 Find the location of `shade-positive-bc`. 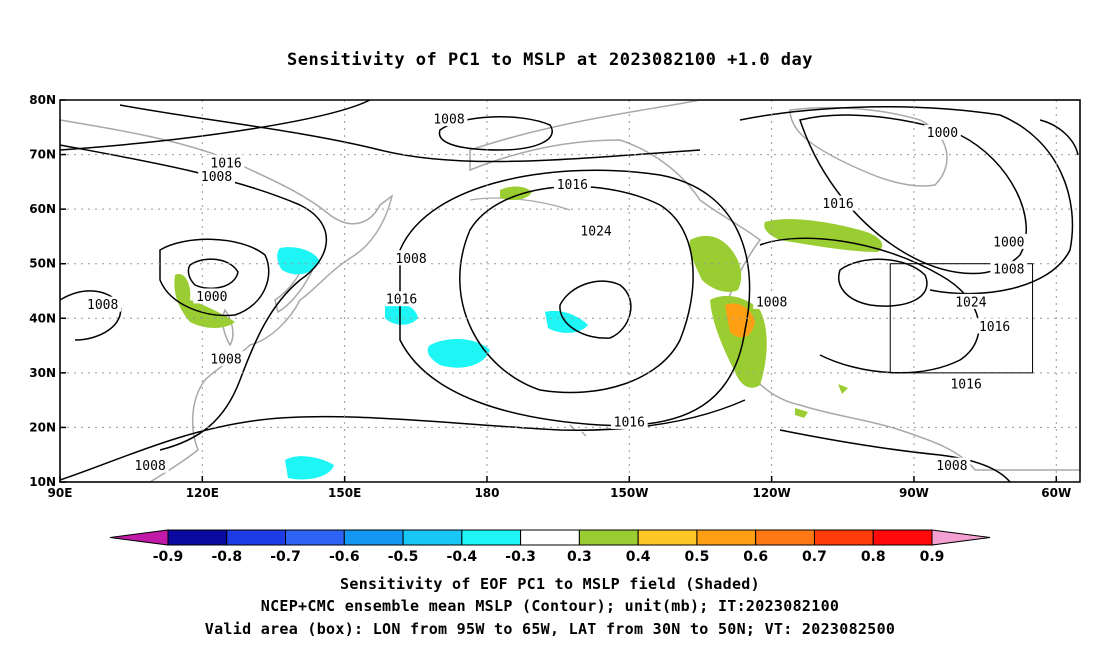

shade-positive-bc is located at coordinates (715, 263).